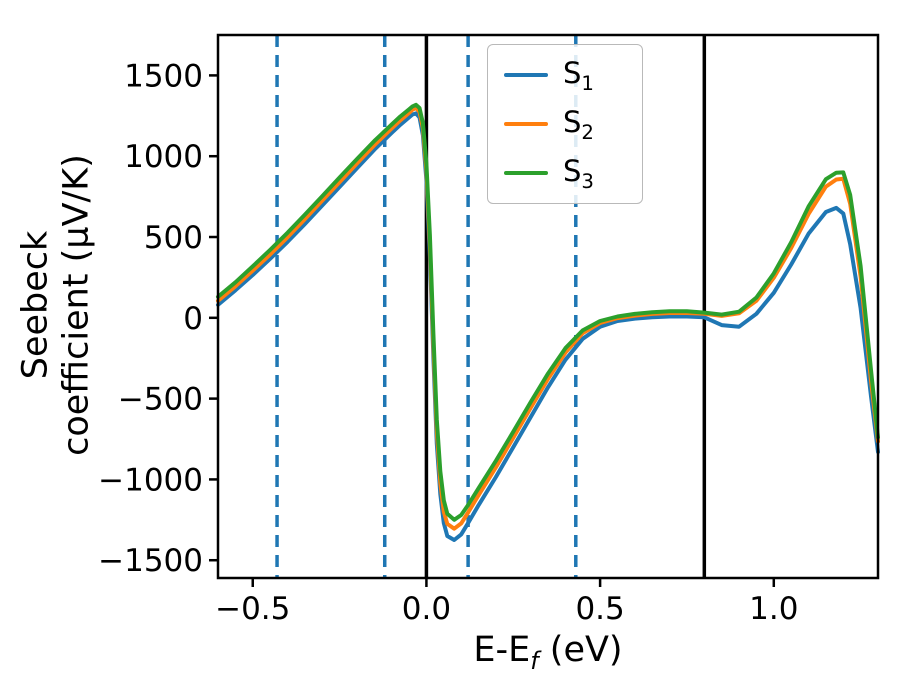 Image resolution: width=900 pixels, height=700 pixels. What do you see at coordinates (526, 124) in the screenshot?
I see `legend-line-s2` at bounding box center [526, 124].